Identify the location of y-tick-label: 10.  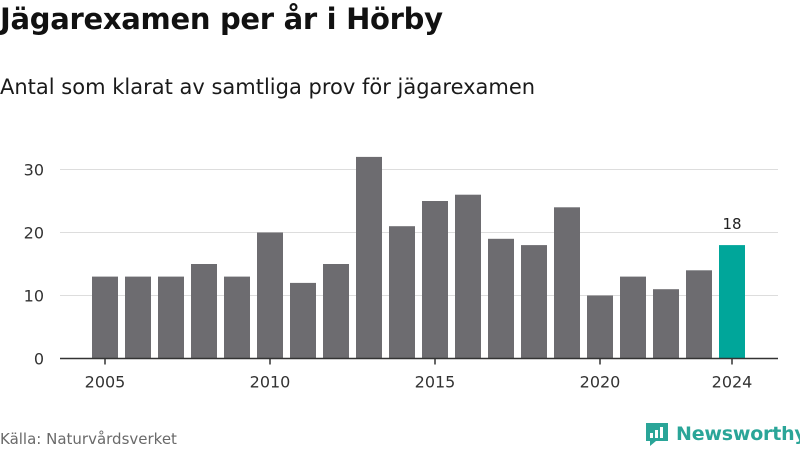
(34, 296).